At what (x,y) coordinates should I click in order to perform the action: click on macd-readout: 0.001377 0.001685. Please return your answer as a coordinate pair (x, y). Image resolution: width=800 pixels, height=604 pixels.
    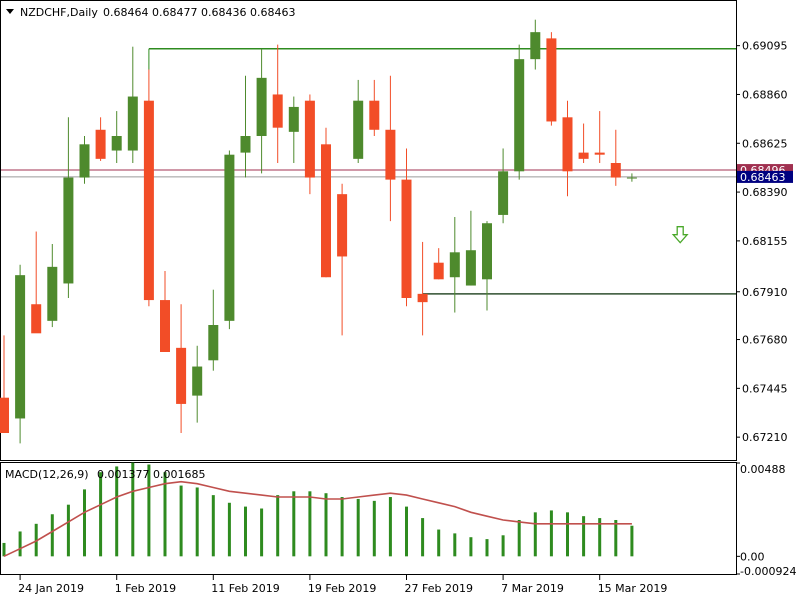
    Looking at the image, I should click on (151, 474).